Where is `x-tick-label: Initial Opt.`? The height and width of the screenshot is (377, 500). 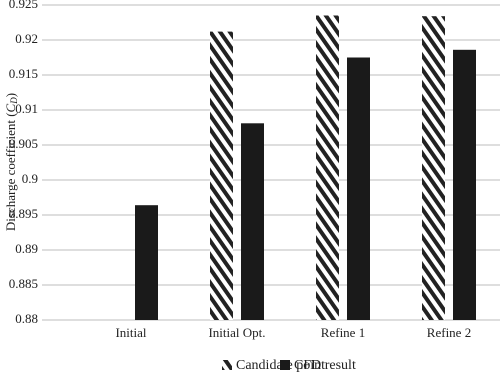
x-tick-label: Initial Opt. is located at coordinates (236, 332).